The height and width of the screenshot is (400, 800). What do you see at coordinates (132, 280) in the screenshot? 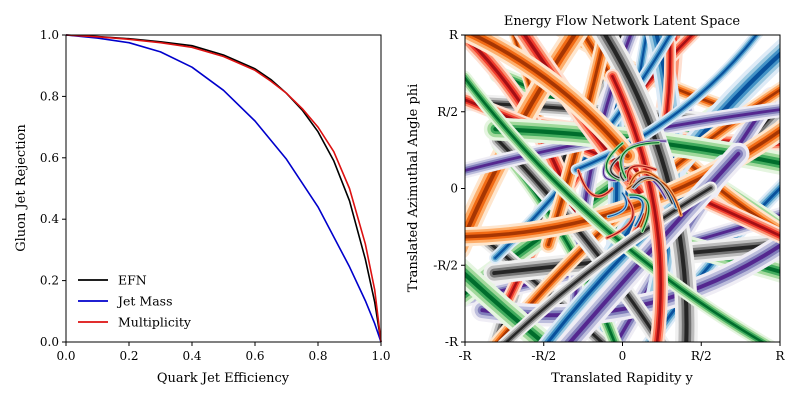
I see `legend-label-0: EFN` at bounding box center [132, 280].